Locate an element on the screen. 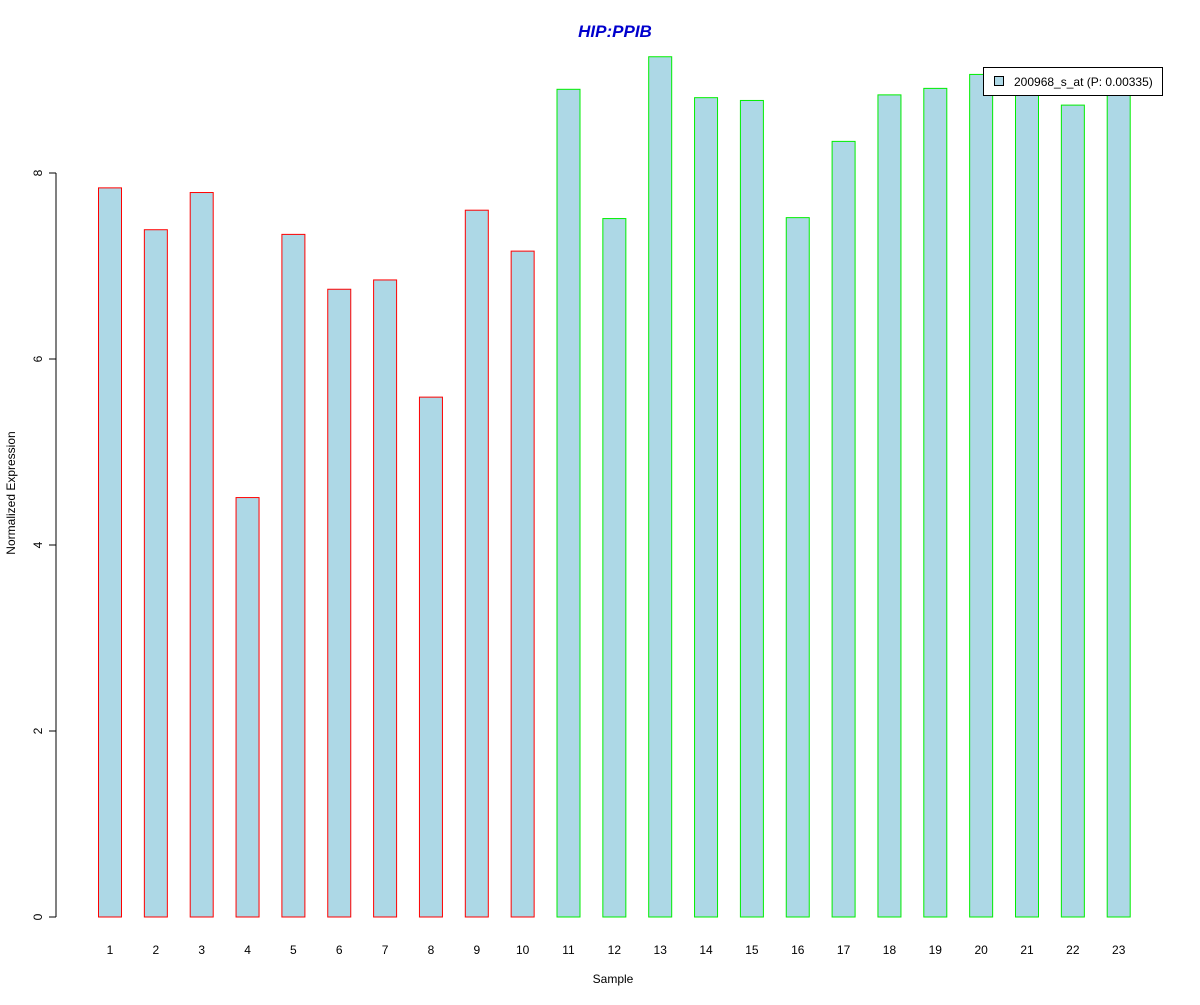  x-tick-label: 4 is located at coordinates (247, 950).